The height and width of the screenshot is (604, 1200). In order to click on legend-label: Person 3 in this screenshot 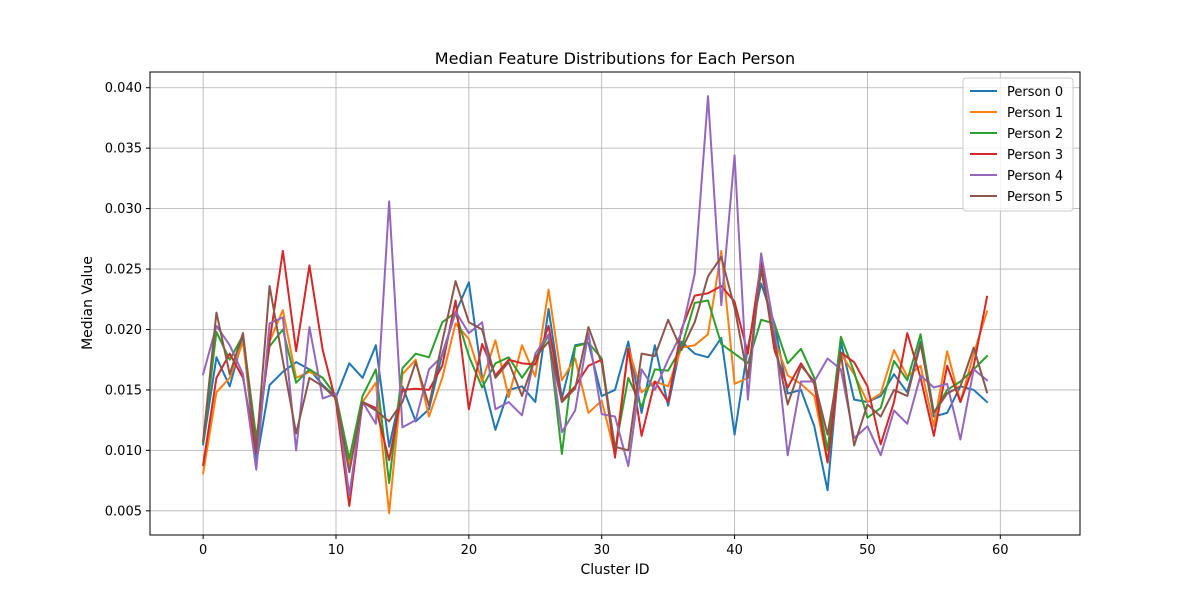, I will do `click(1035, 155)`.